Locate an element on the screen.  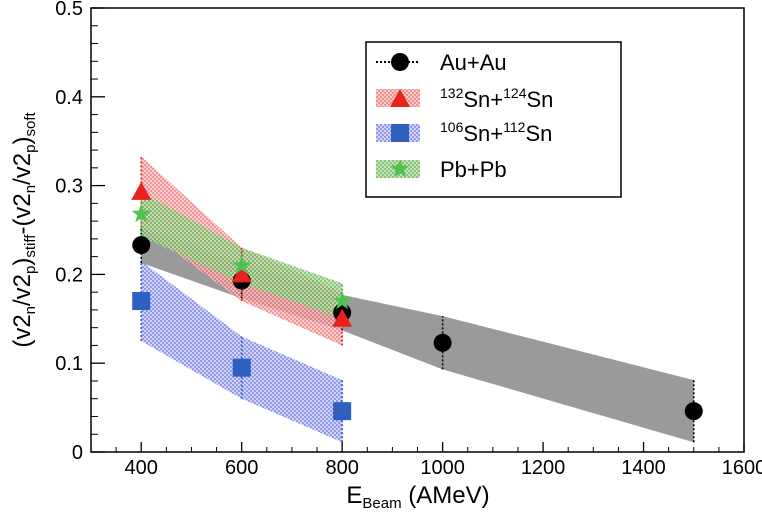
legend-label-pbpb: Pb+Pb is located at coordinates (473, 169).